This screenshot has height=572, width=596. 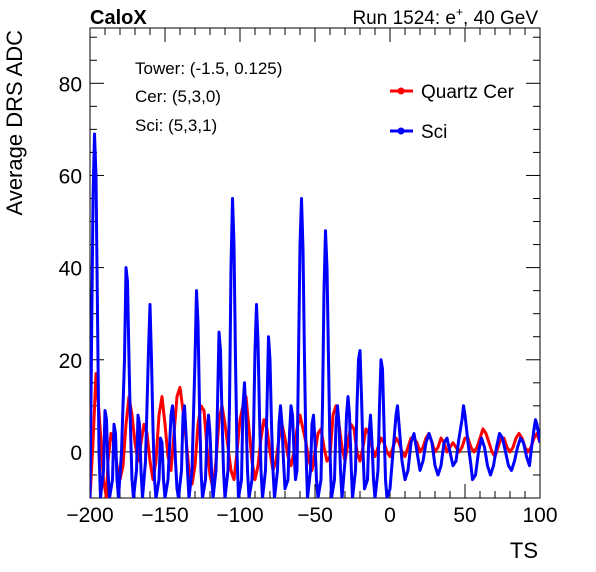 I want to click on x-tick-label: −50, so click(x=315, y=515).